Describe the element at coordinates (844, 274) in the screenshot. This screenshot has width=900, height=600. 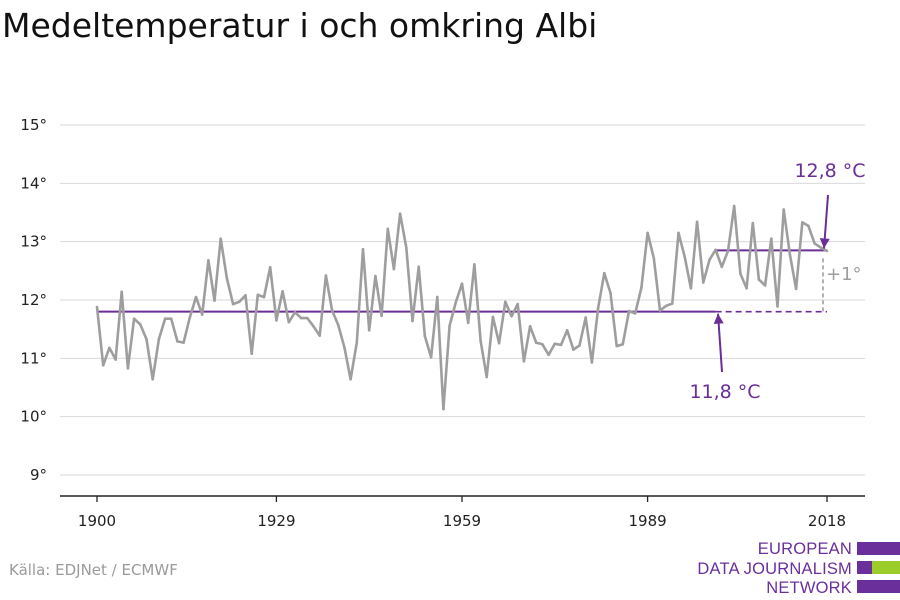
I see `label-difference: +1°` at that location.